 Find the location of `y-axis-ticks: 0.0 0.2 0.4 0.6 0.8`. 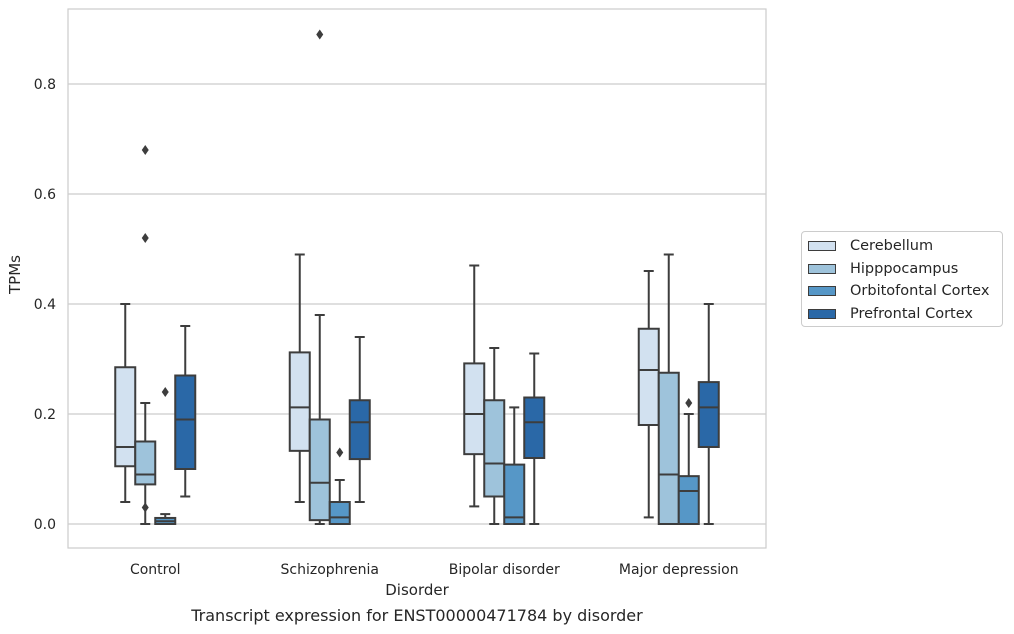

y-axis-ticks: 0.0 0.2 0.4 0.6 0.8 is located at coordinates (45, 305).